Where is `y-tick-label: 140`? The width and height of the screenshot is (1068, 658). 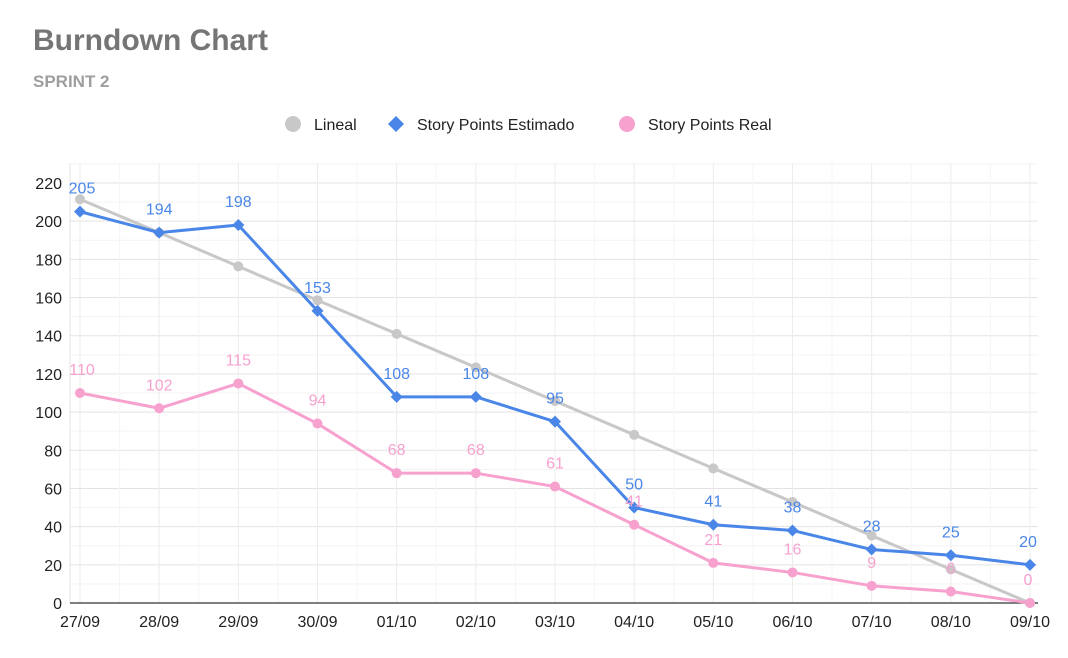 y-tick-label: 140 is located at coordinates (48, 337).